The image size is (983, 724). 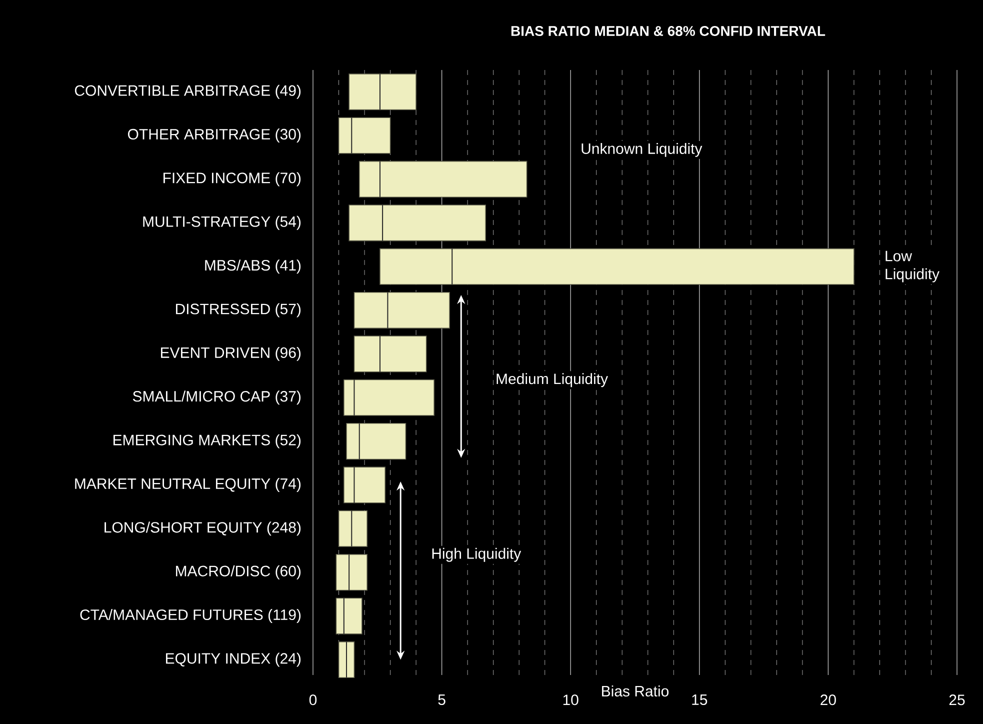 What do you see at coordinates (222, 223) in the screenshot?
I see `y-tick-label: MULTI-STRATEGY (54)` at bounding box center [222, 223].